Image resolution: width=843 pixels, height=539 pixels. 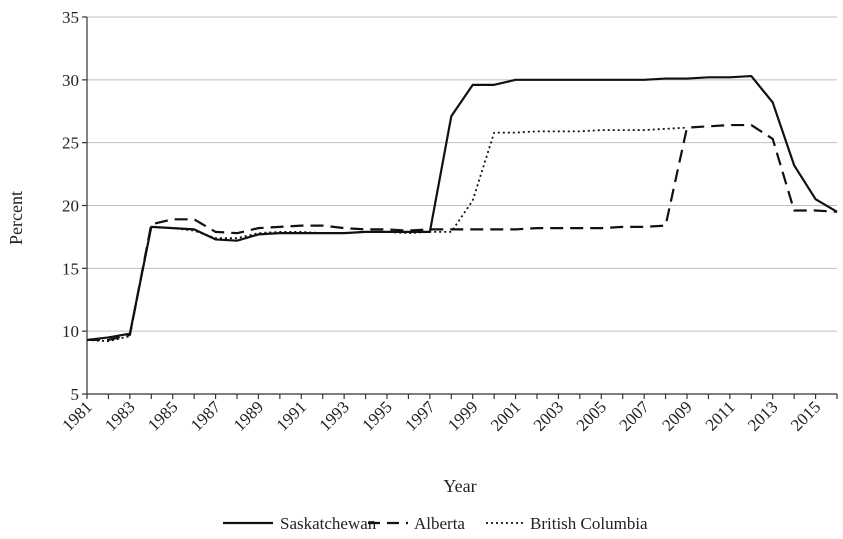 What do you see at coordinates (459, 486) in the screenshot?
I see `x-axis-label: Year` at bounding box center [459, 486].